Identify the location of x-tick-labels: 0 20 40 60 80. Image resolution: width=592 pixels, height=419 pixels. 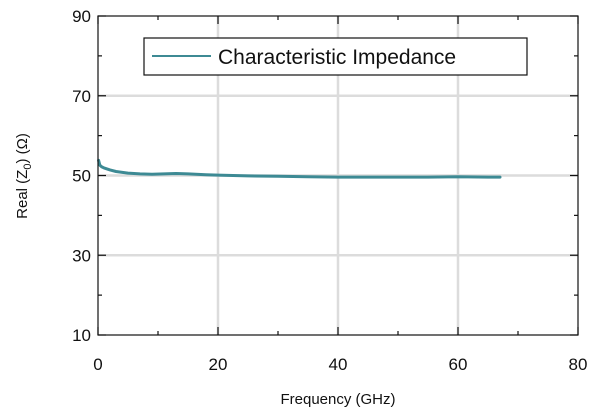
(340, 364).